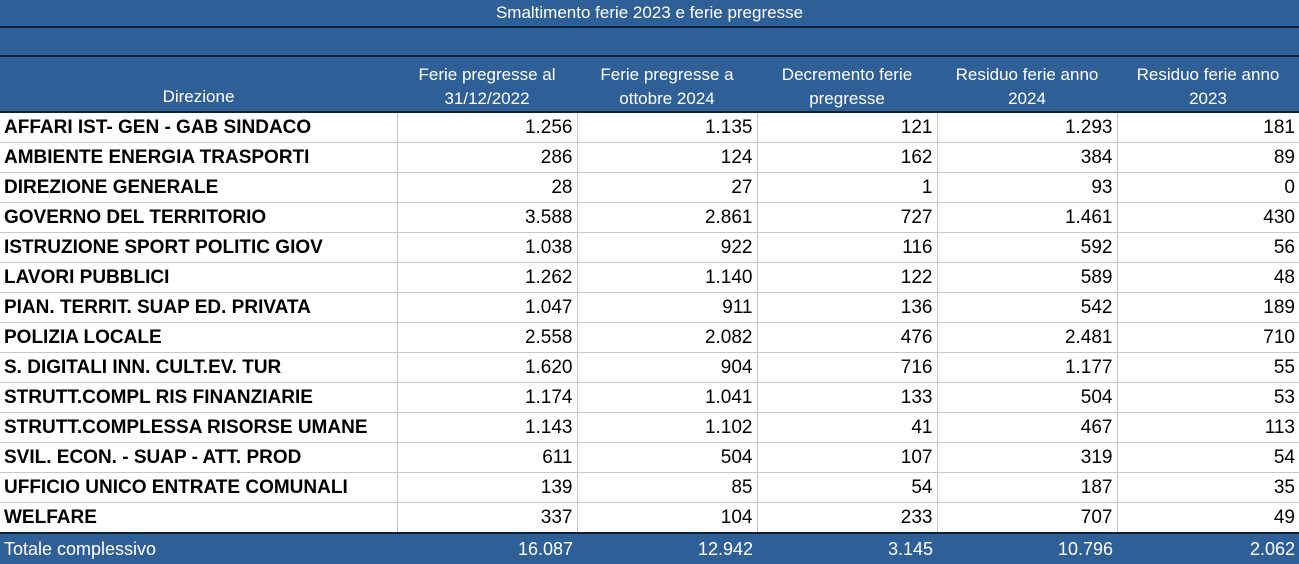  What do you see at coordinates (847, 217) in the screenshot?
I see `data-cell: 727` at bounding box center [847, 217].